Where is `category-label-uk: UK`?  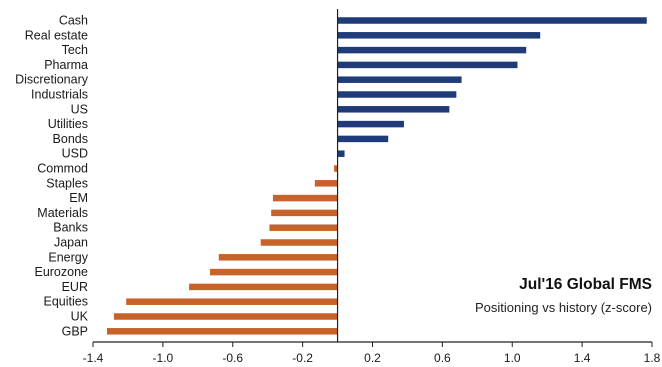
category-label-uk: UK is located at coordinates (80, 317).